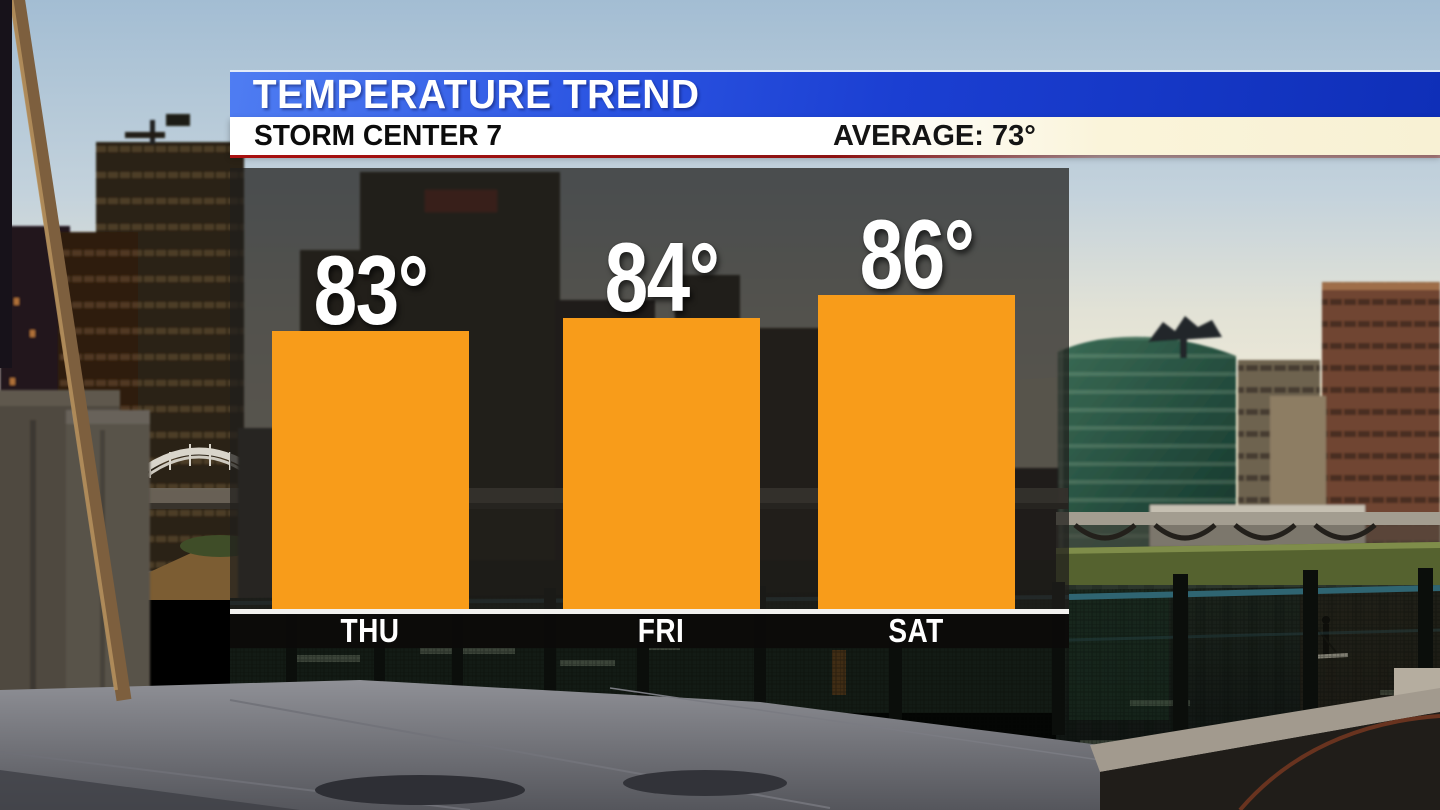  I want to click on subtitle-bar: STORM CENTER 7 AVERAGE: 73°, so click(835, 136).